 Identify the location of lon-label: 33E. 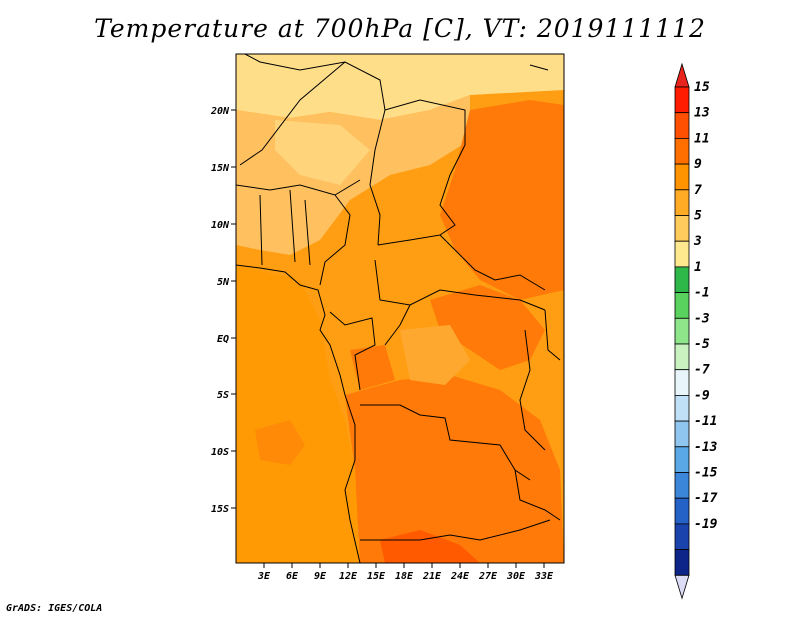
(544, 576).